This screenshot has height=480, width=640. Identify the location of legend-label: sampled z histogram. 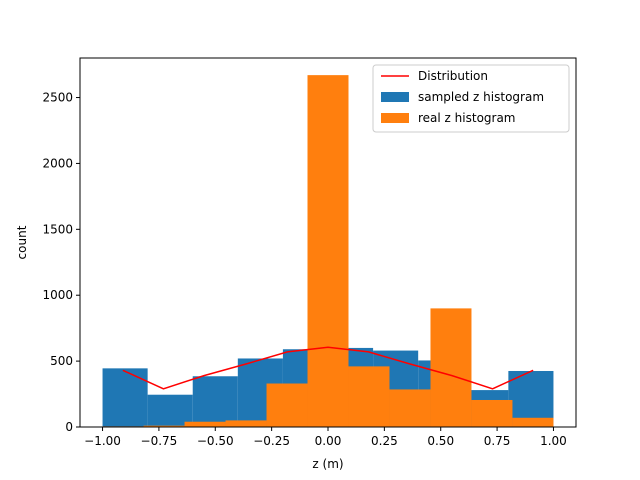
(481, 97).